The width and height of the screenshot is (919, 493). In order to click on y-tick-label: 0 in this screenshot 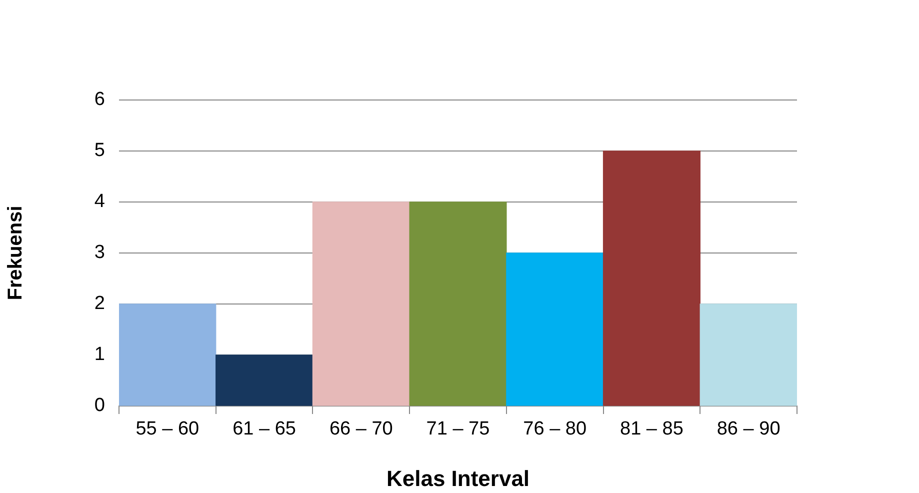, I will do `click(99, 405)`.